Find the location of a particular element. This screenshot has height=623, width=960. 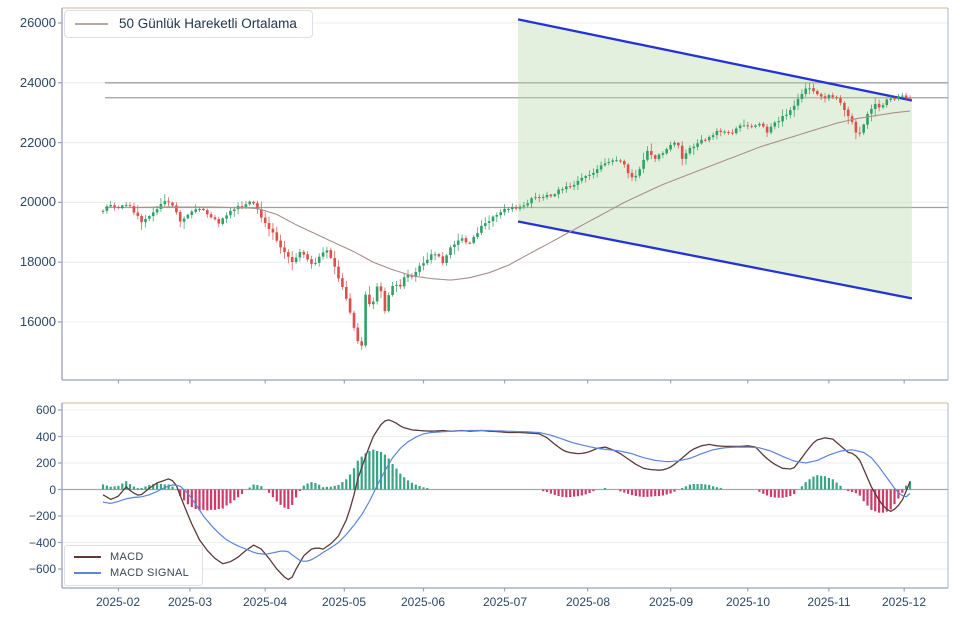

channel-upper-line is located at coordinates (715, 60).